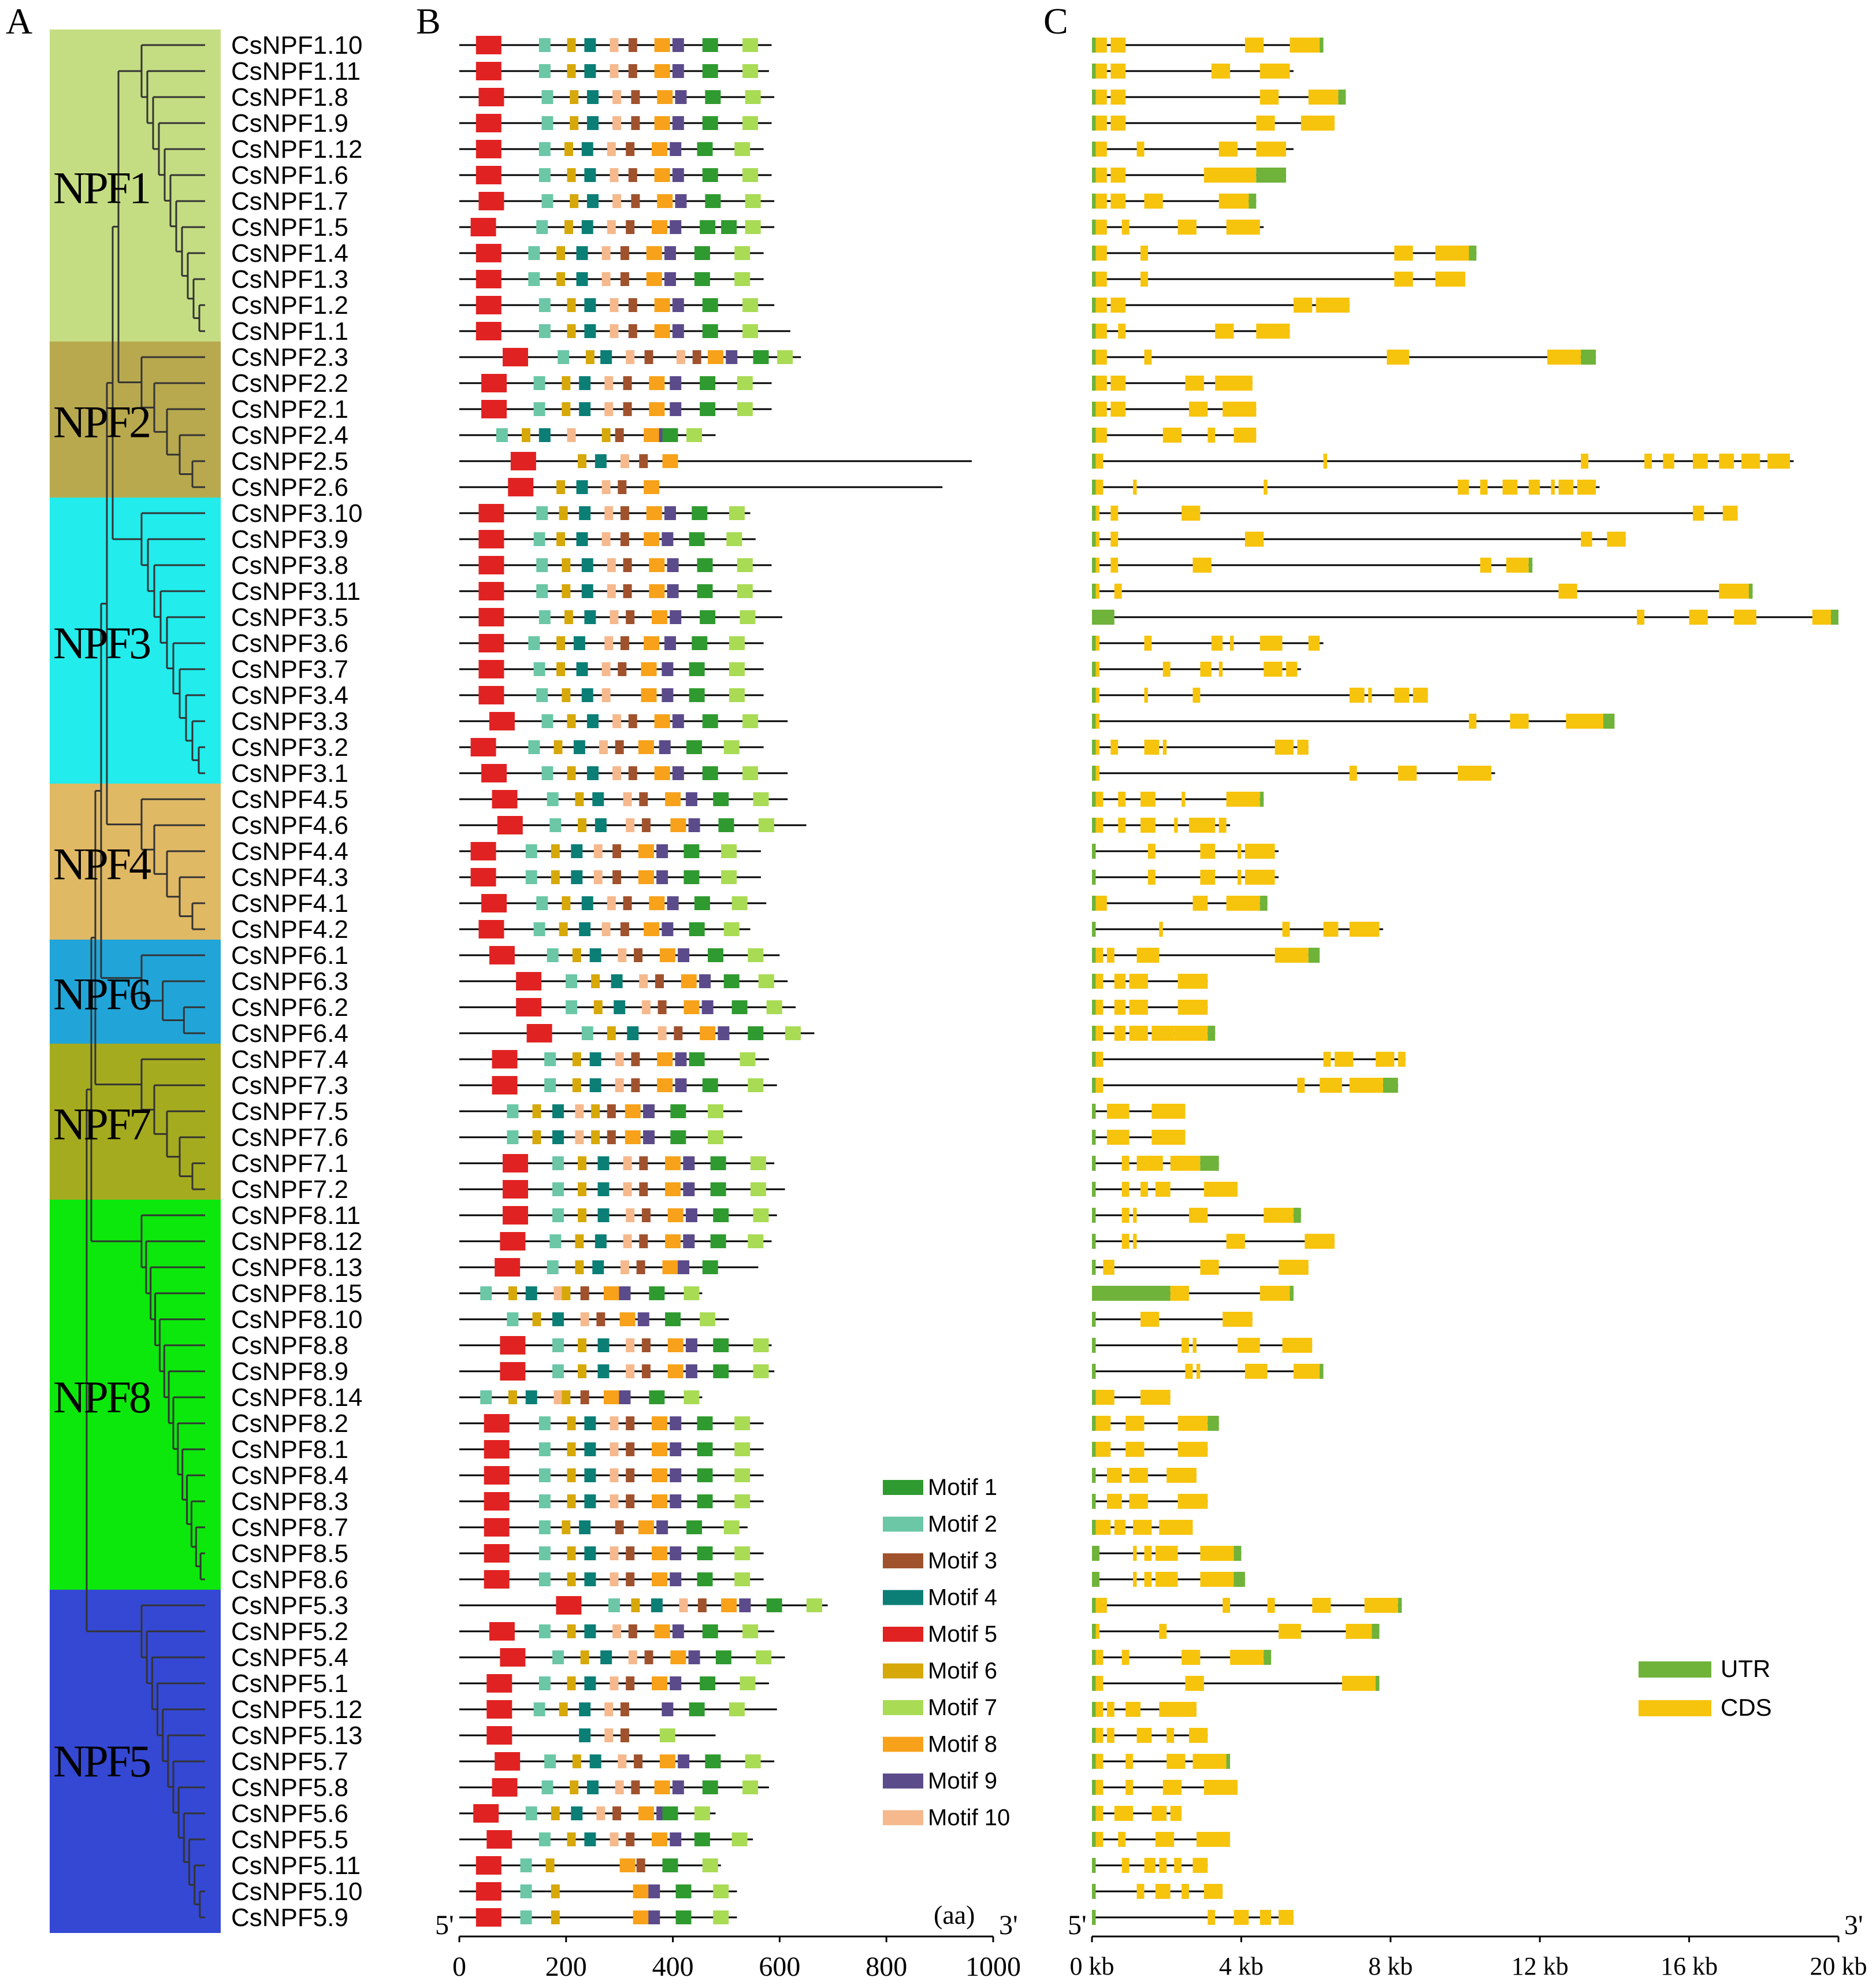 This screenshot has width=1876, height=1985. What do you see at coordinates (101, 1397) in the screenshot?
I see `clade-label-npf8: NPF8` at bounding box center [101, 1397].